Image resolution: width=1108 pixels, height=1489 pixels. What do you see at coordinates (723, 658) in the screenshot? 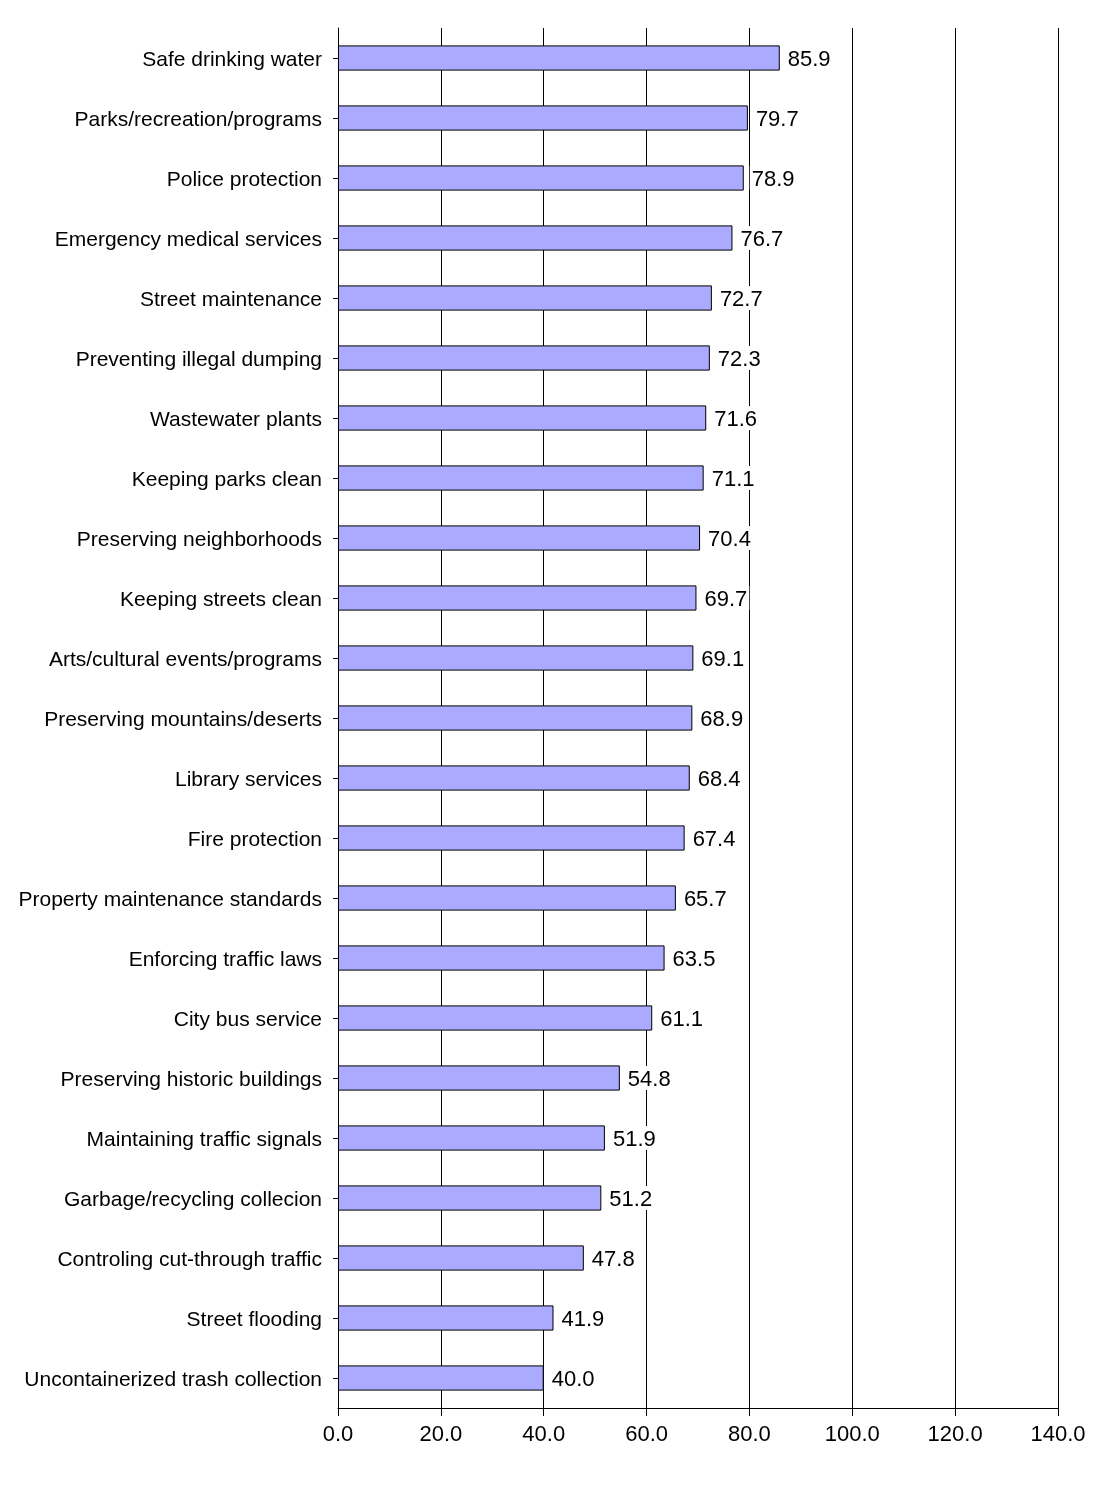
I see `data-label: 69.1` at bounding box center [723, 658].